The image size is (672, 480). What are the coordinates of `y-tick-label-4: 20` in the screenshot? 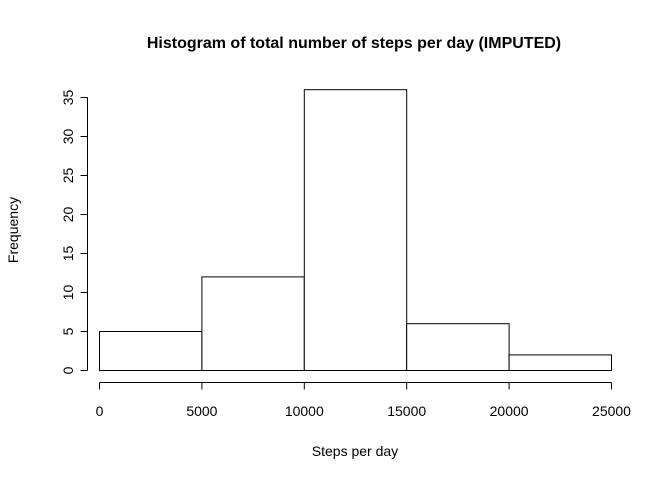 It's located at (68, 215).